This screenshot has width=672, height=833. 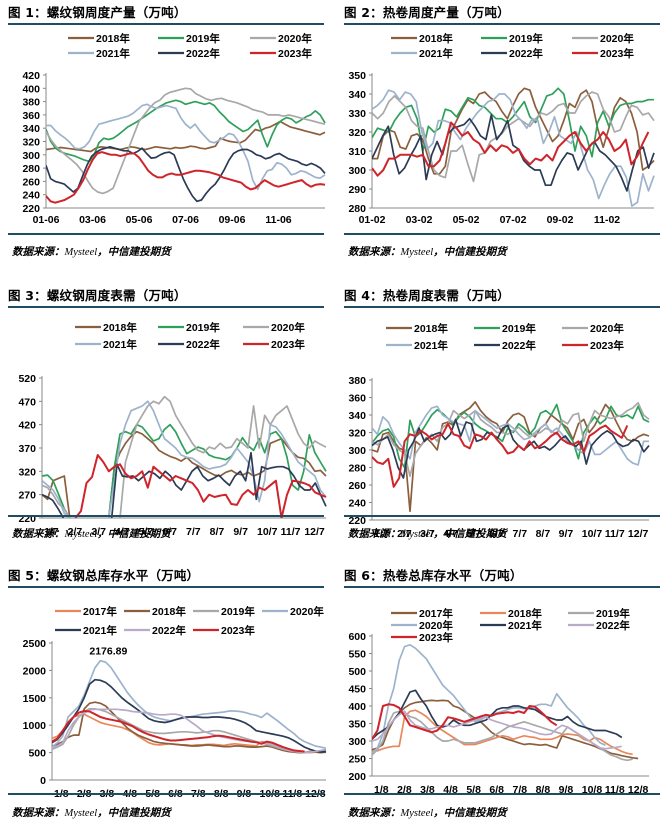 What do you see at coordinates (357, 152) in the screenshot?
I see `y-tick-label: 310` at bounding box center [357, 152].